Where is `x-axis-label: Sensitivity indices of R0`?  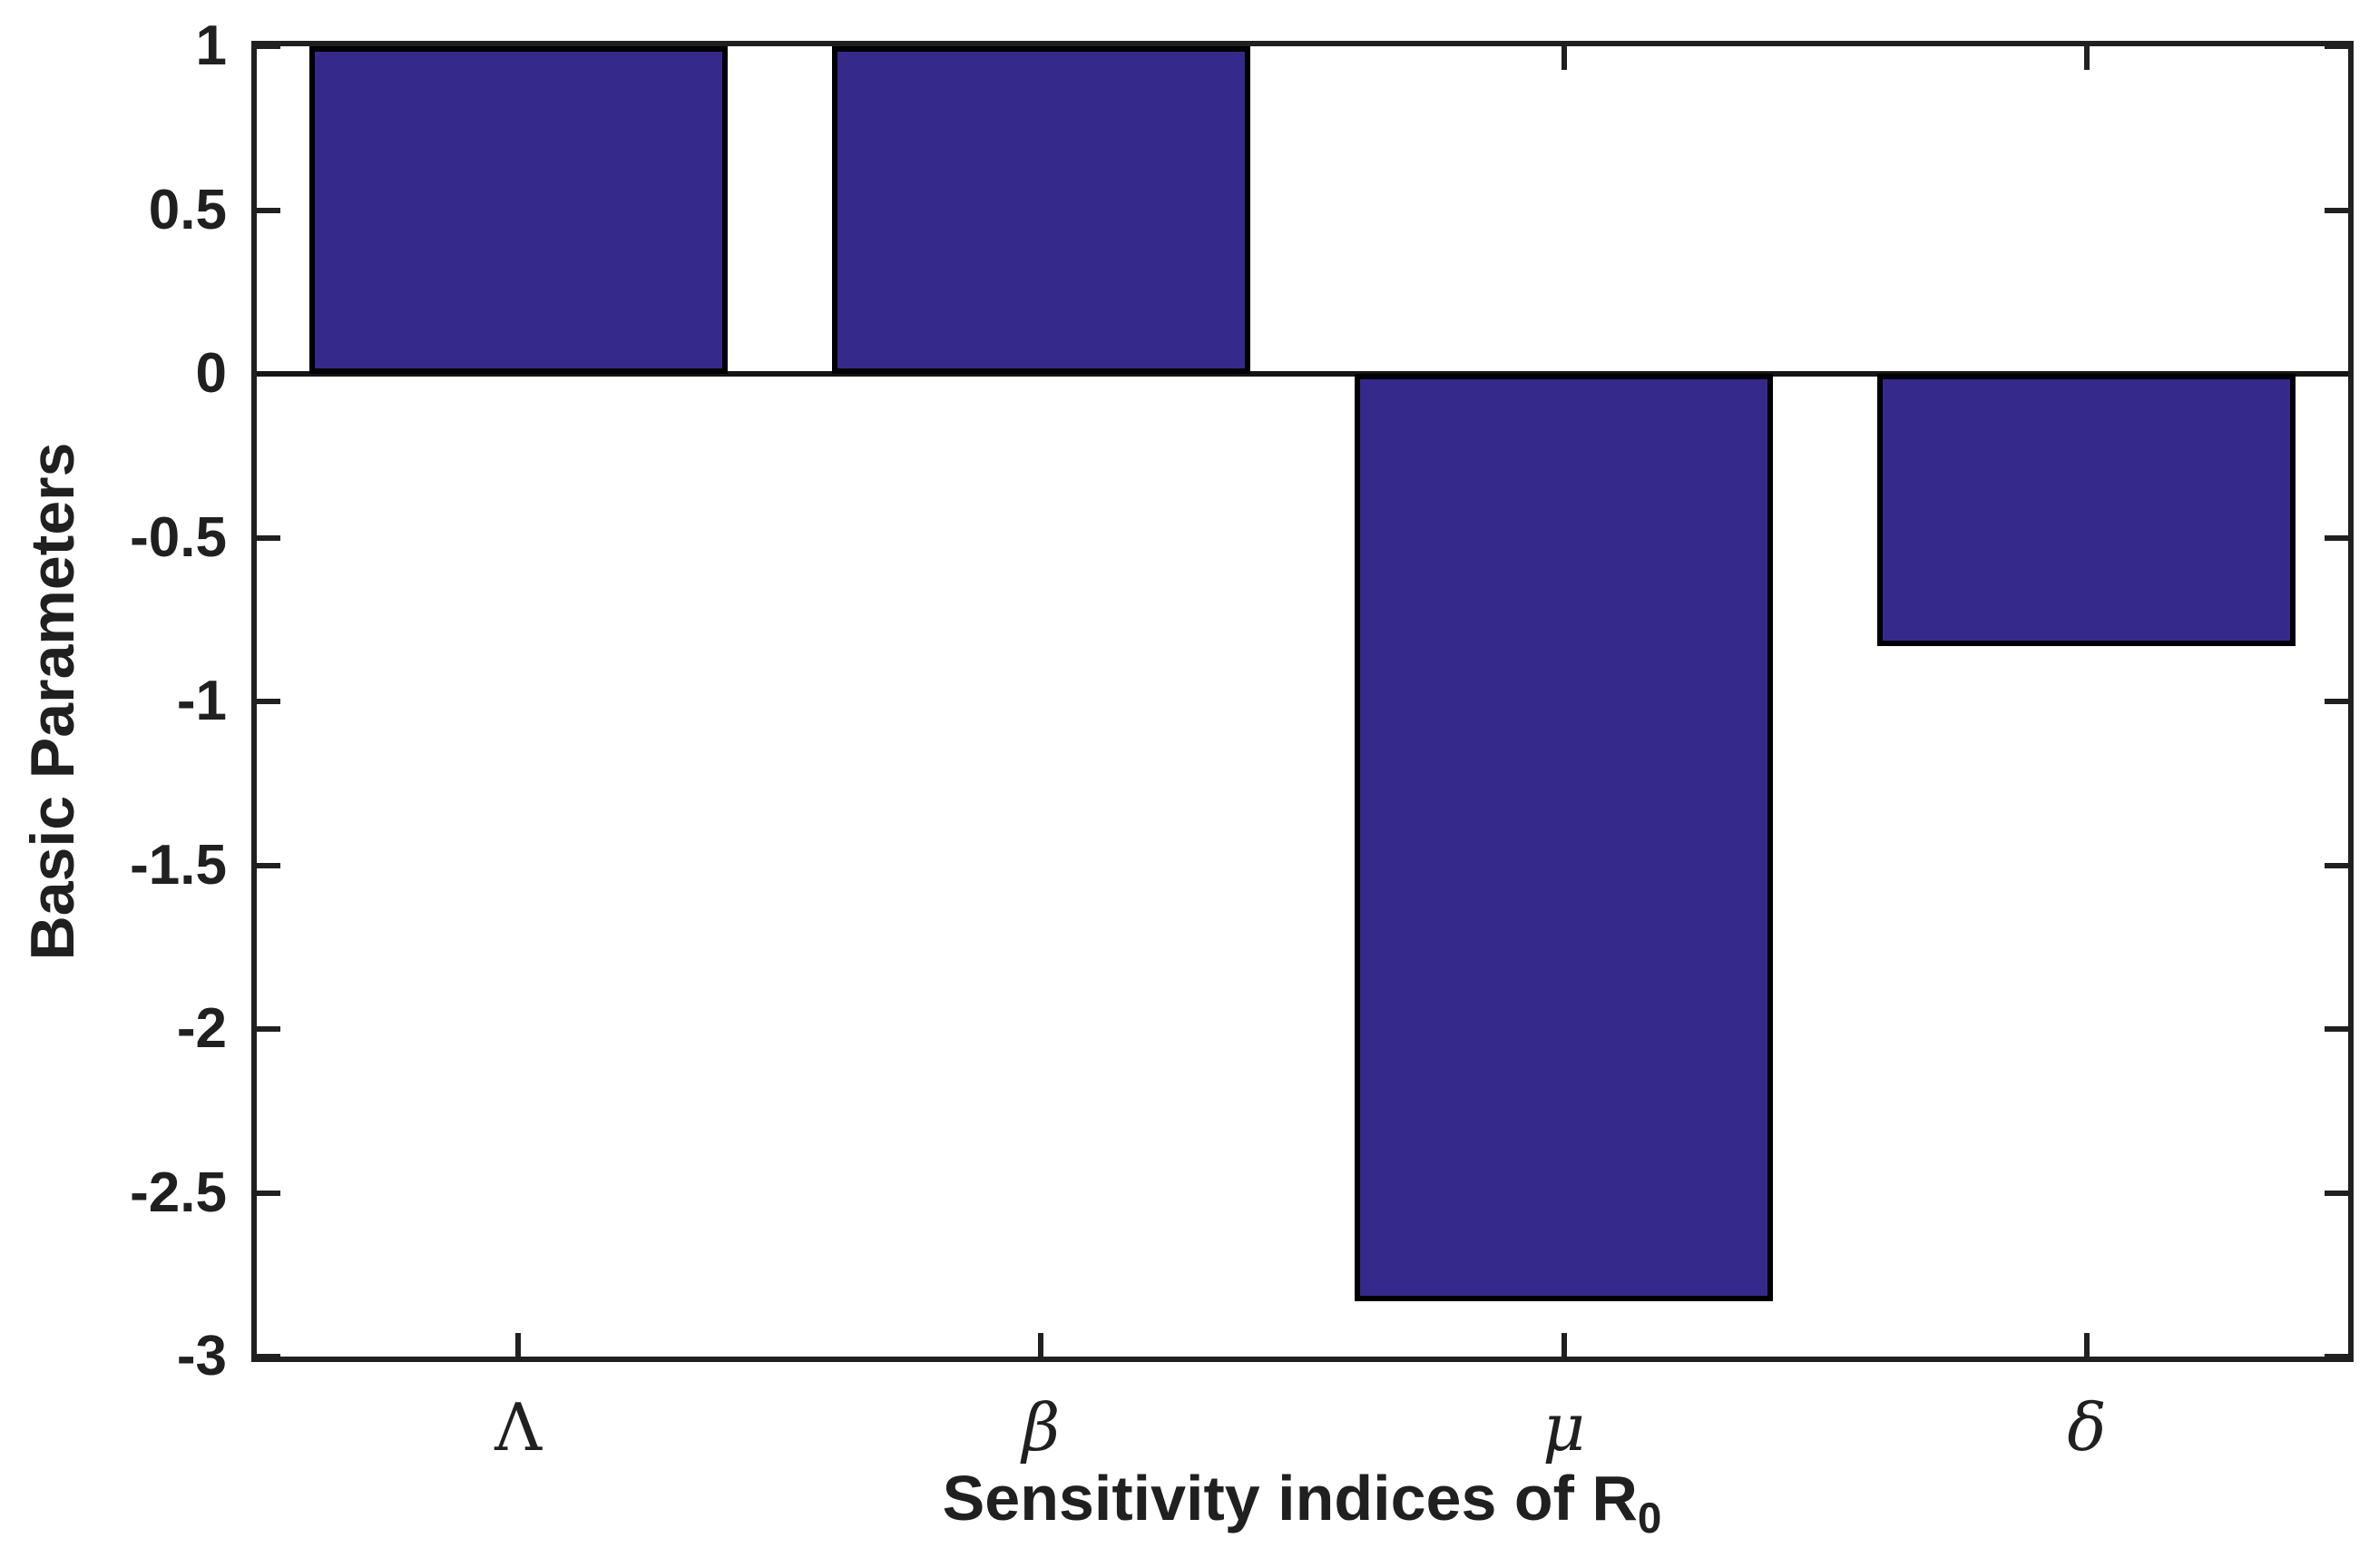 x-axis-label: Sensitivity indices of R0 is located at coordinates (1302, 1502).